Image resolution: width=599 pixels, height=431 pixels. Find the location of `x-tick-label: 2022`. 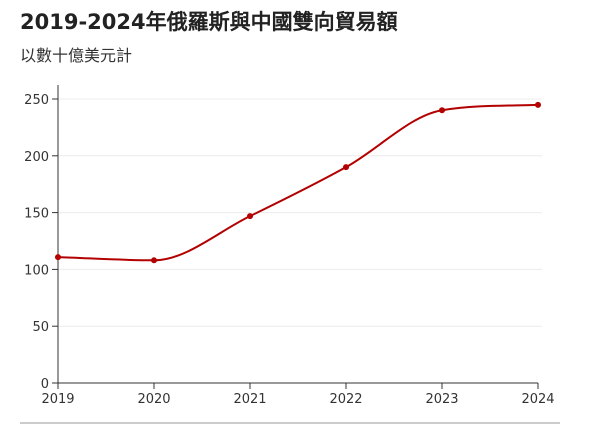

x-tick-label: 2022 is located at coordinates (345, 399).